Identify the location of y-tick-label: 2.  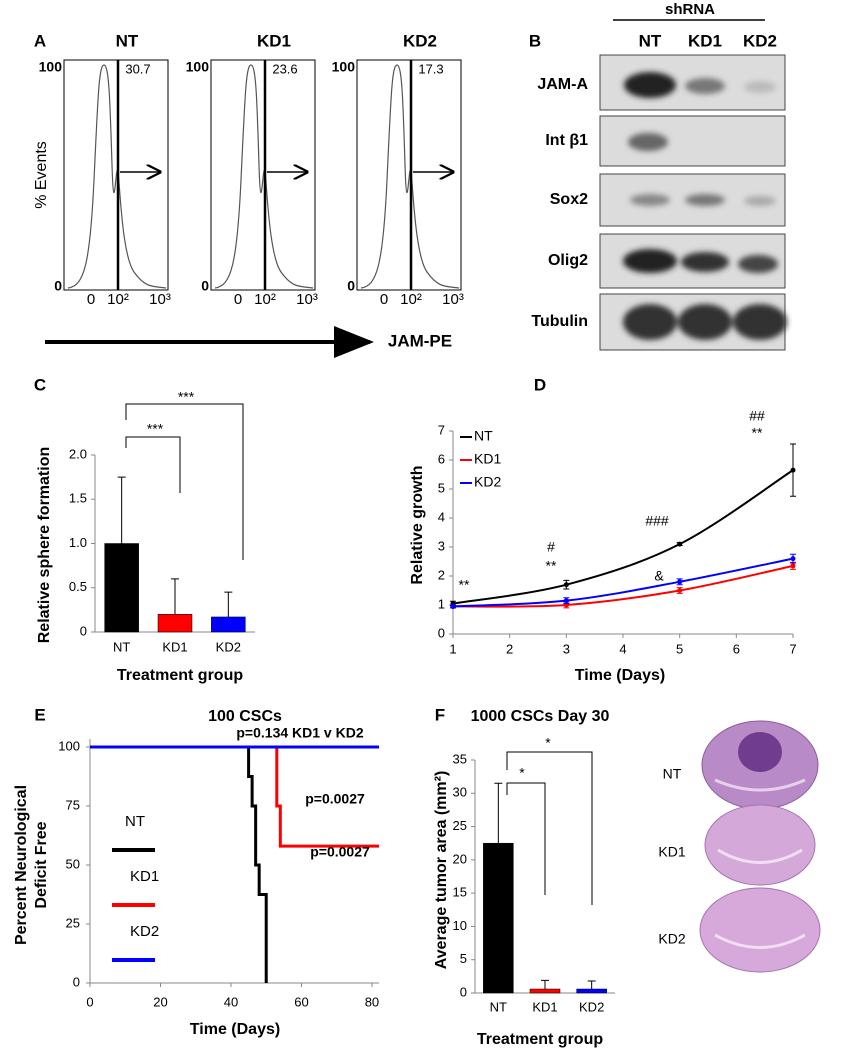
(441, 574).